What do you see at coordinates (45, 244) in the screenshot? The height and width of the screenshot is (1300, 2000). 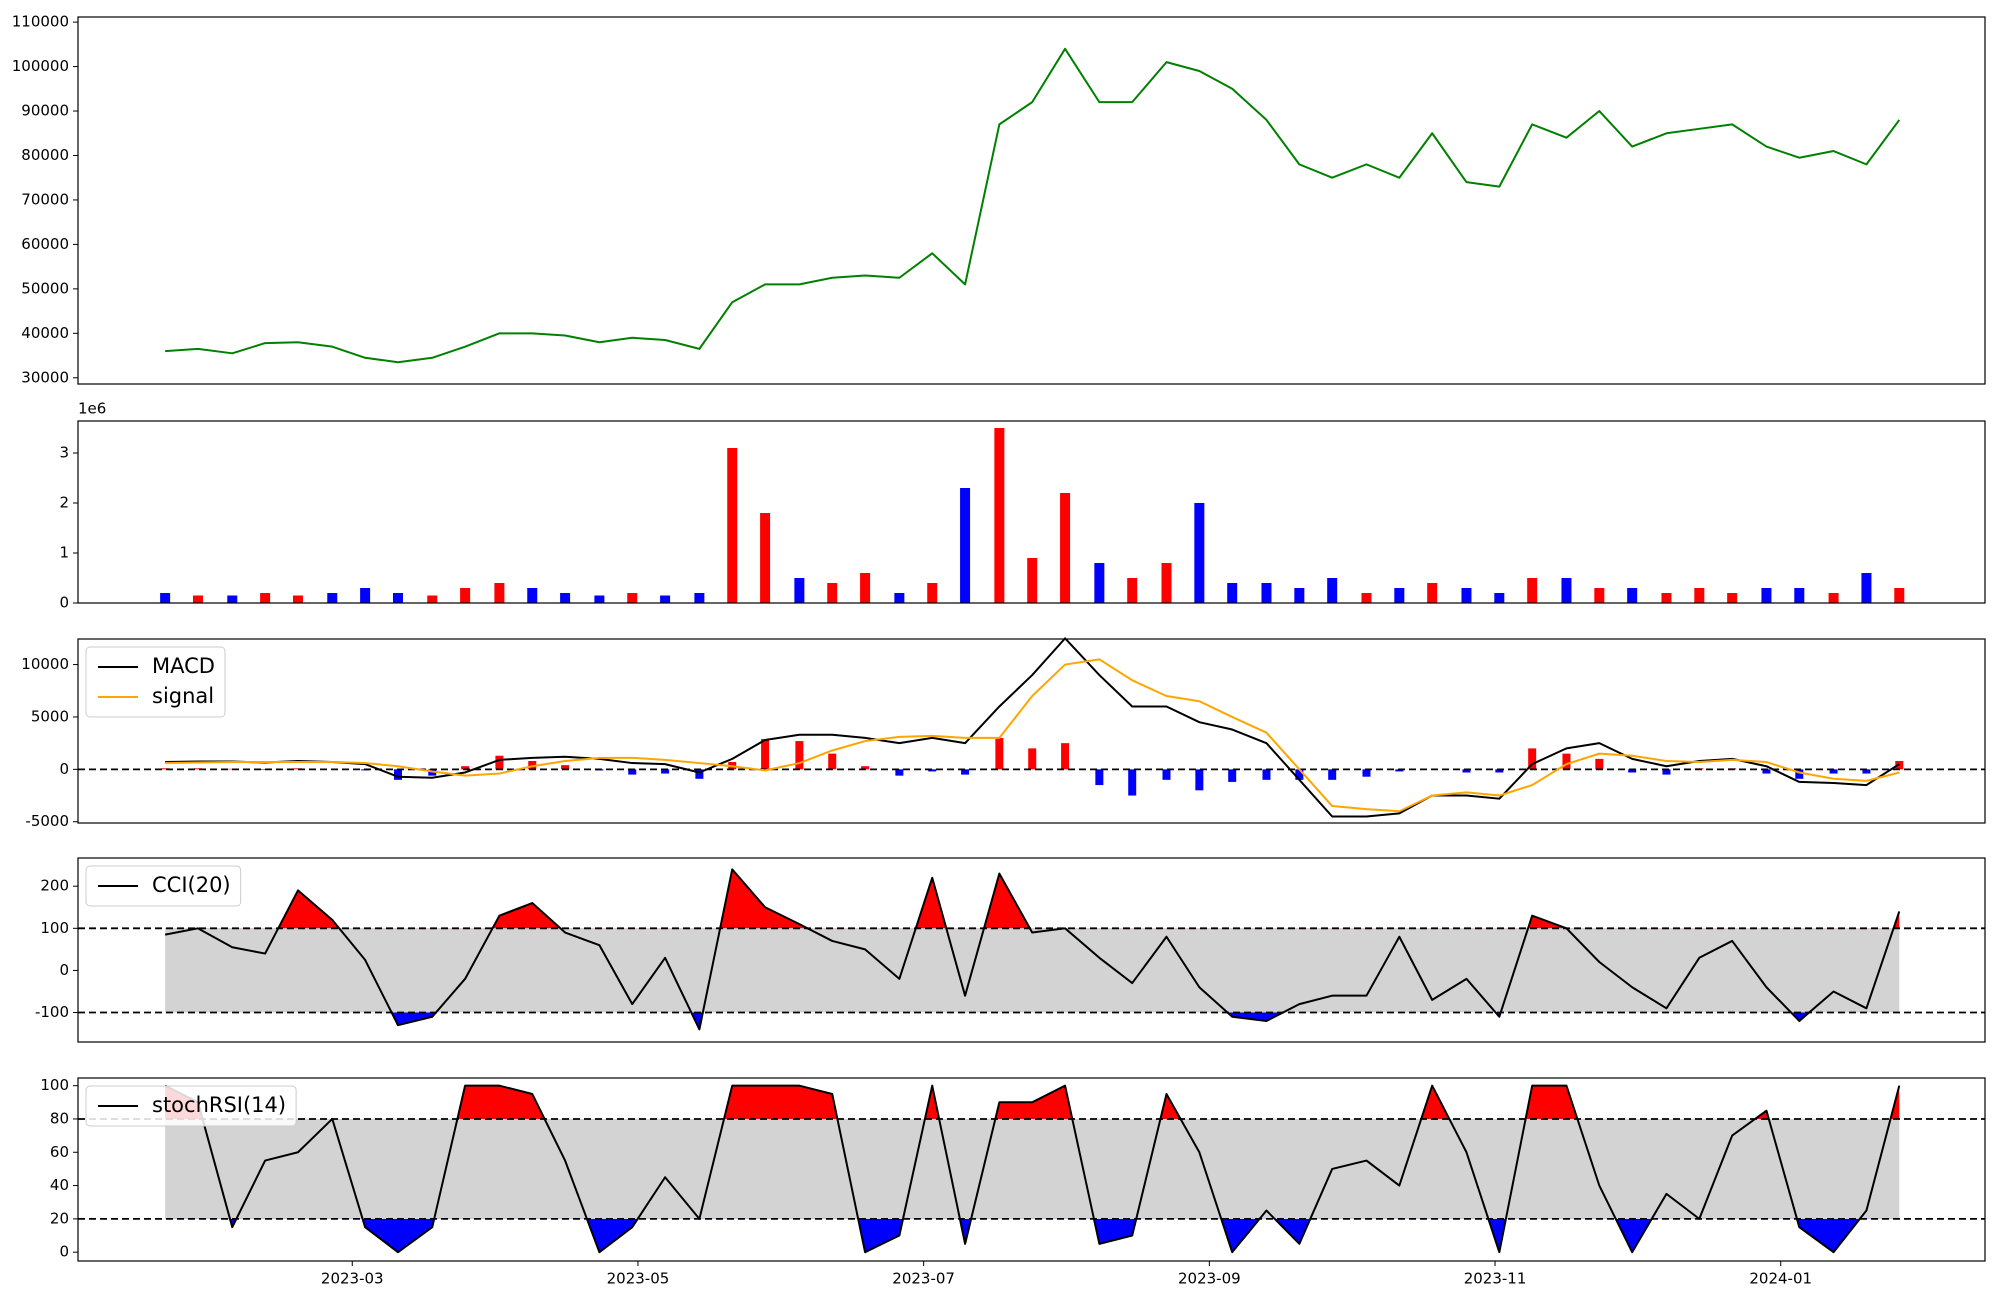 I see `y-tick-label: 60000` at bounding box center [45, 244].